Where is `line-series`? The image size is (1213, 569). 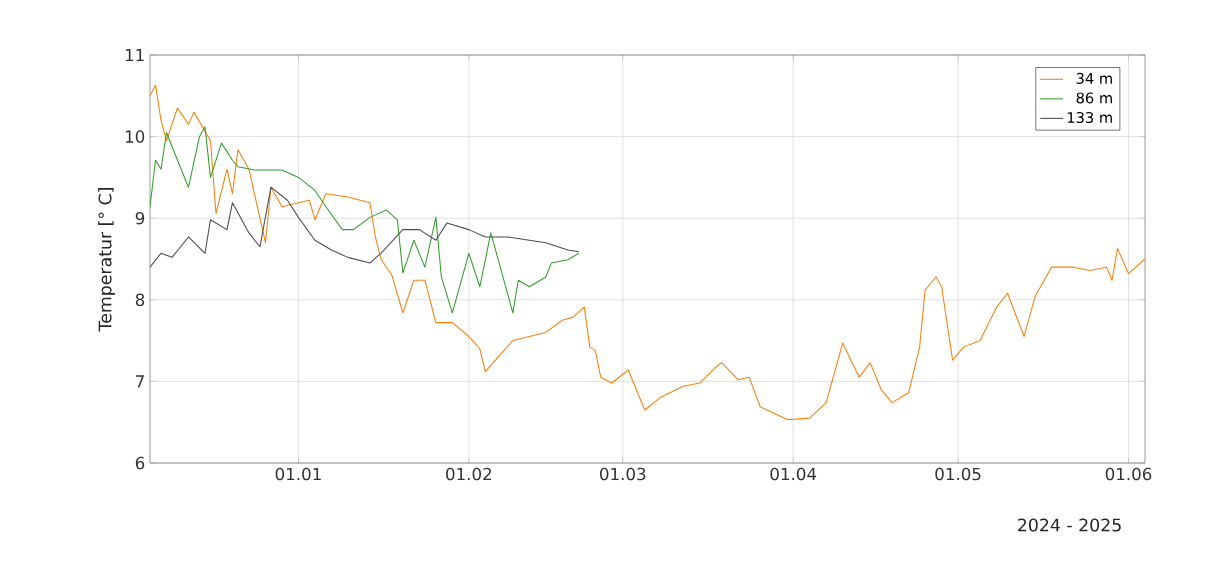
line-series is located at coordinates (365, 227).